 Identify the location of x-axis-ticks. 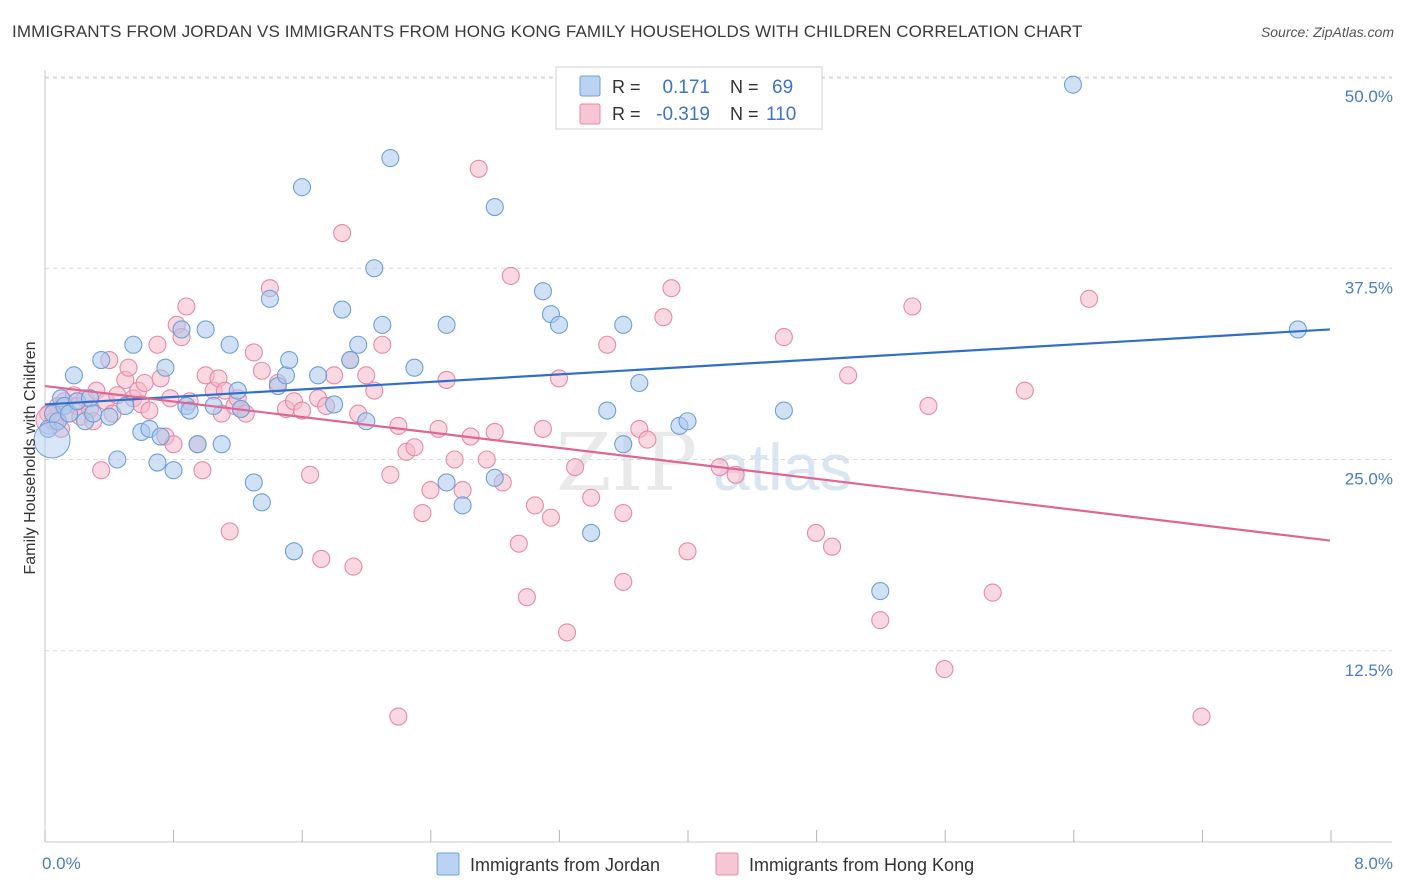
(688, 836).